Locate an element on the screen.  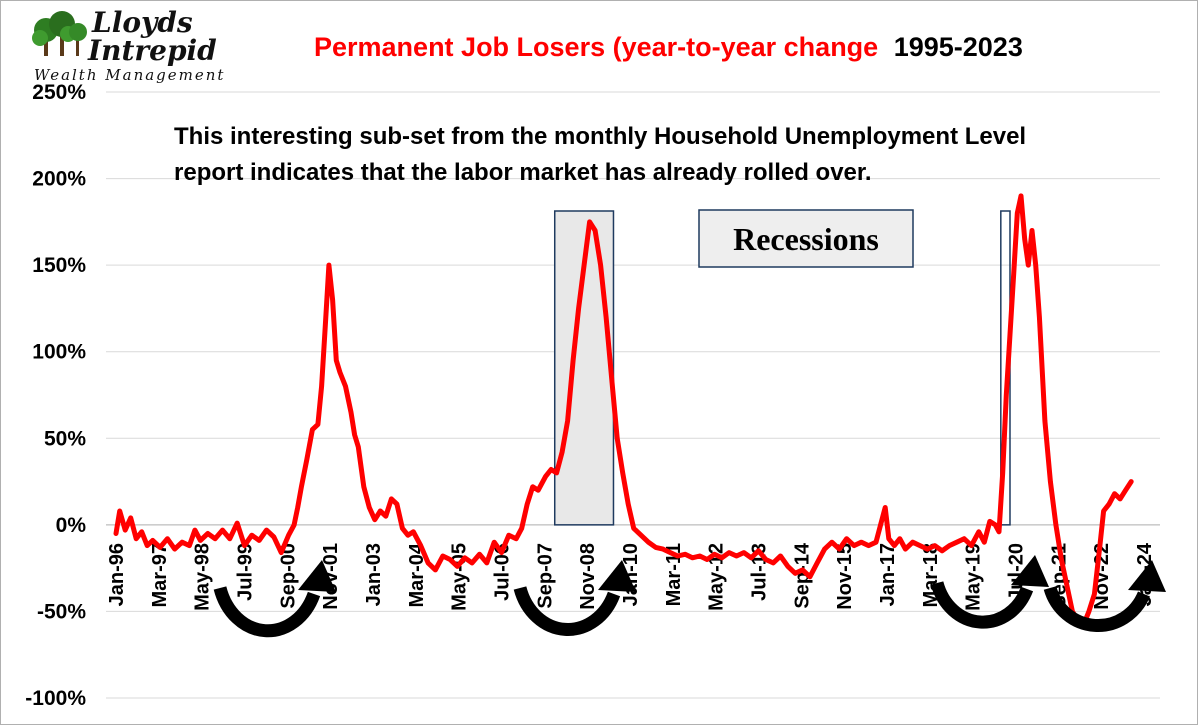
y-tick-label: -50% is located at coordinates (61, 611).